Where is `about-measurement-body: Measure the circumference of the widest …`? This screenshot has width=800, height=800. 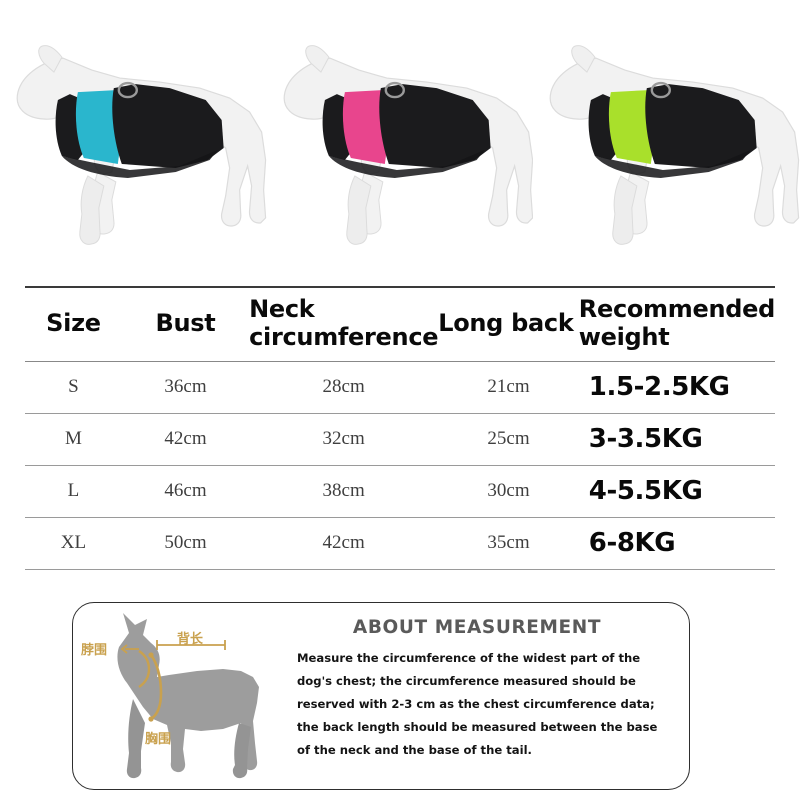
about-measurement-body: Measure the circumference of the widest … is located at coordinates (485, 704).